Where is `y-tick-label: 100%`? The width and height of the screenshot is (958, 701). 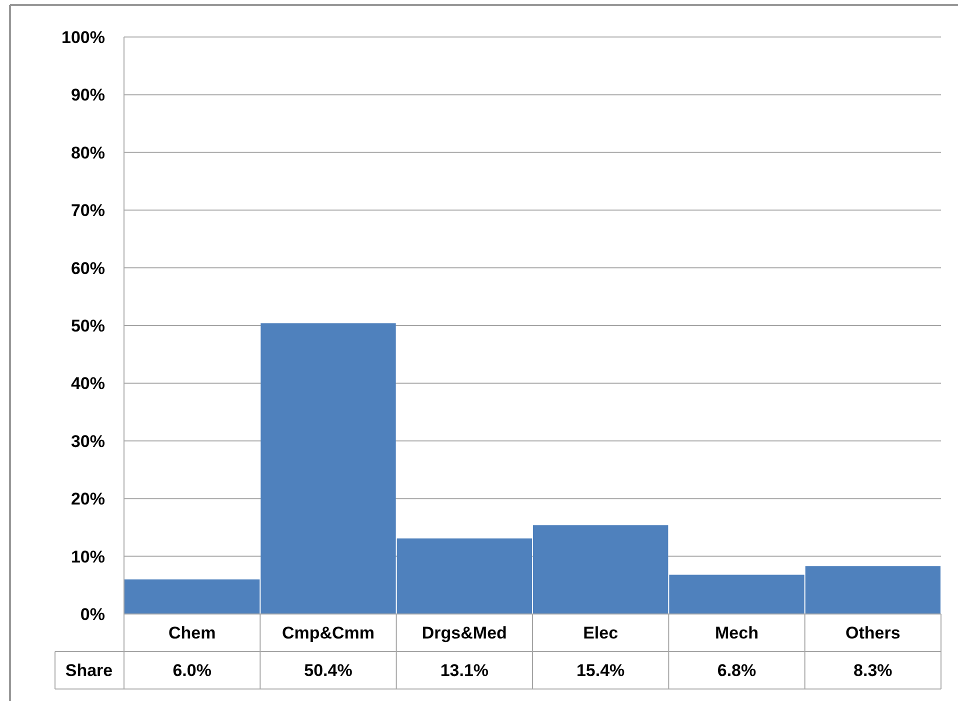
y-tick-label: 100% is located at coordinates (83, 37).